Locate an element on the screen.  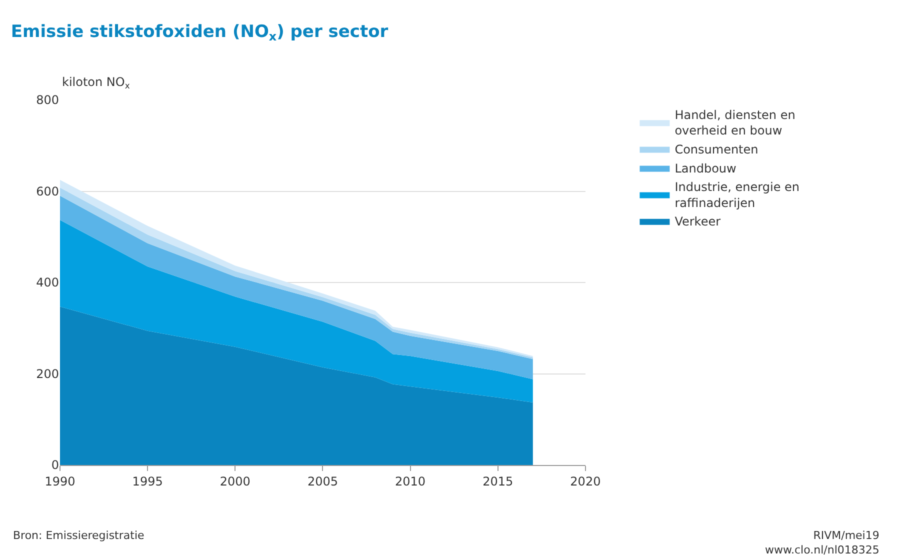
x-tick-label: 1990 is located at coordinates (60, 481).